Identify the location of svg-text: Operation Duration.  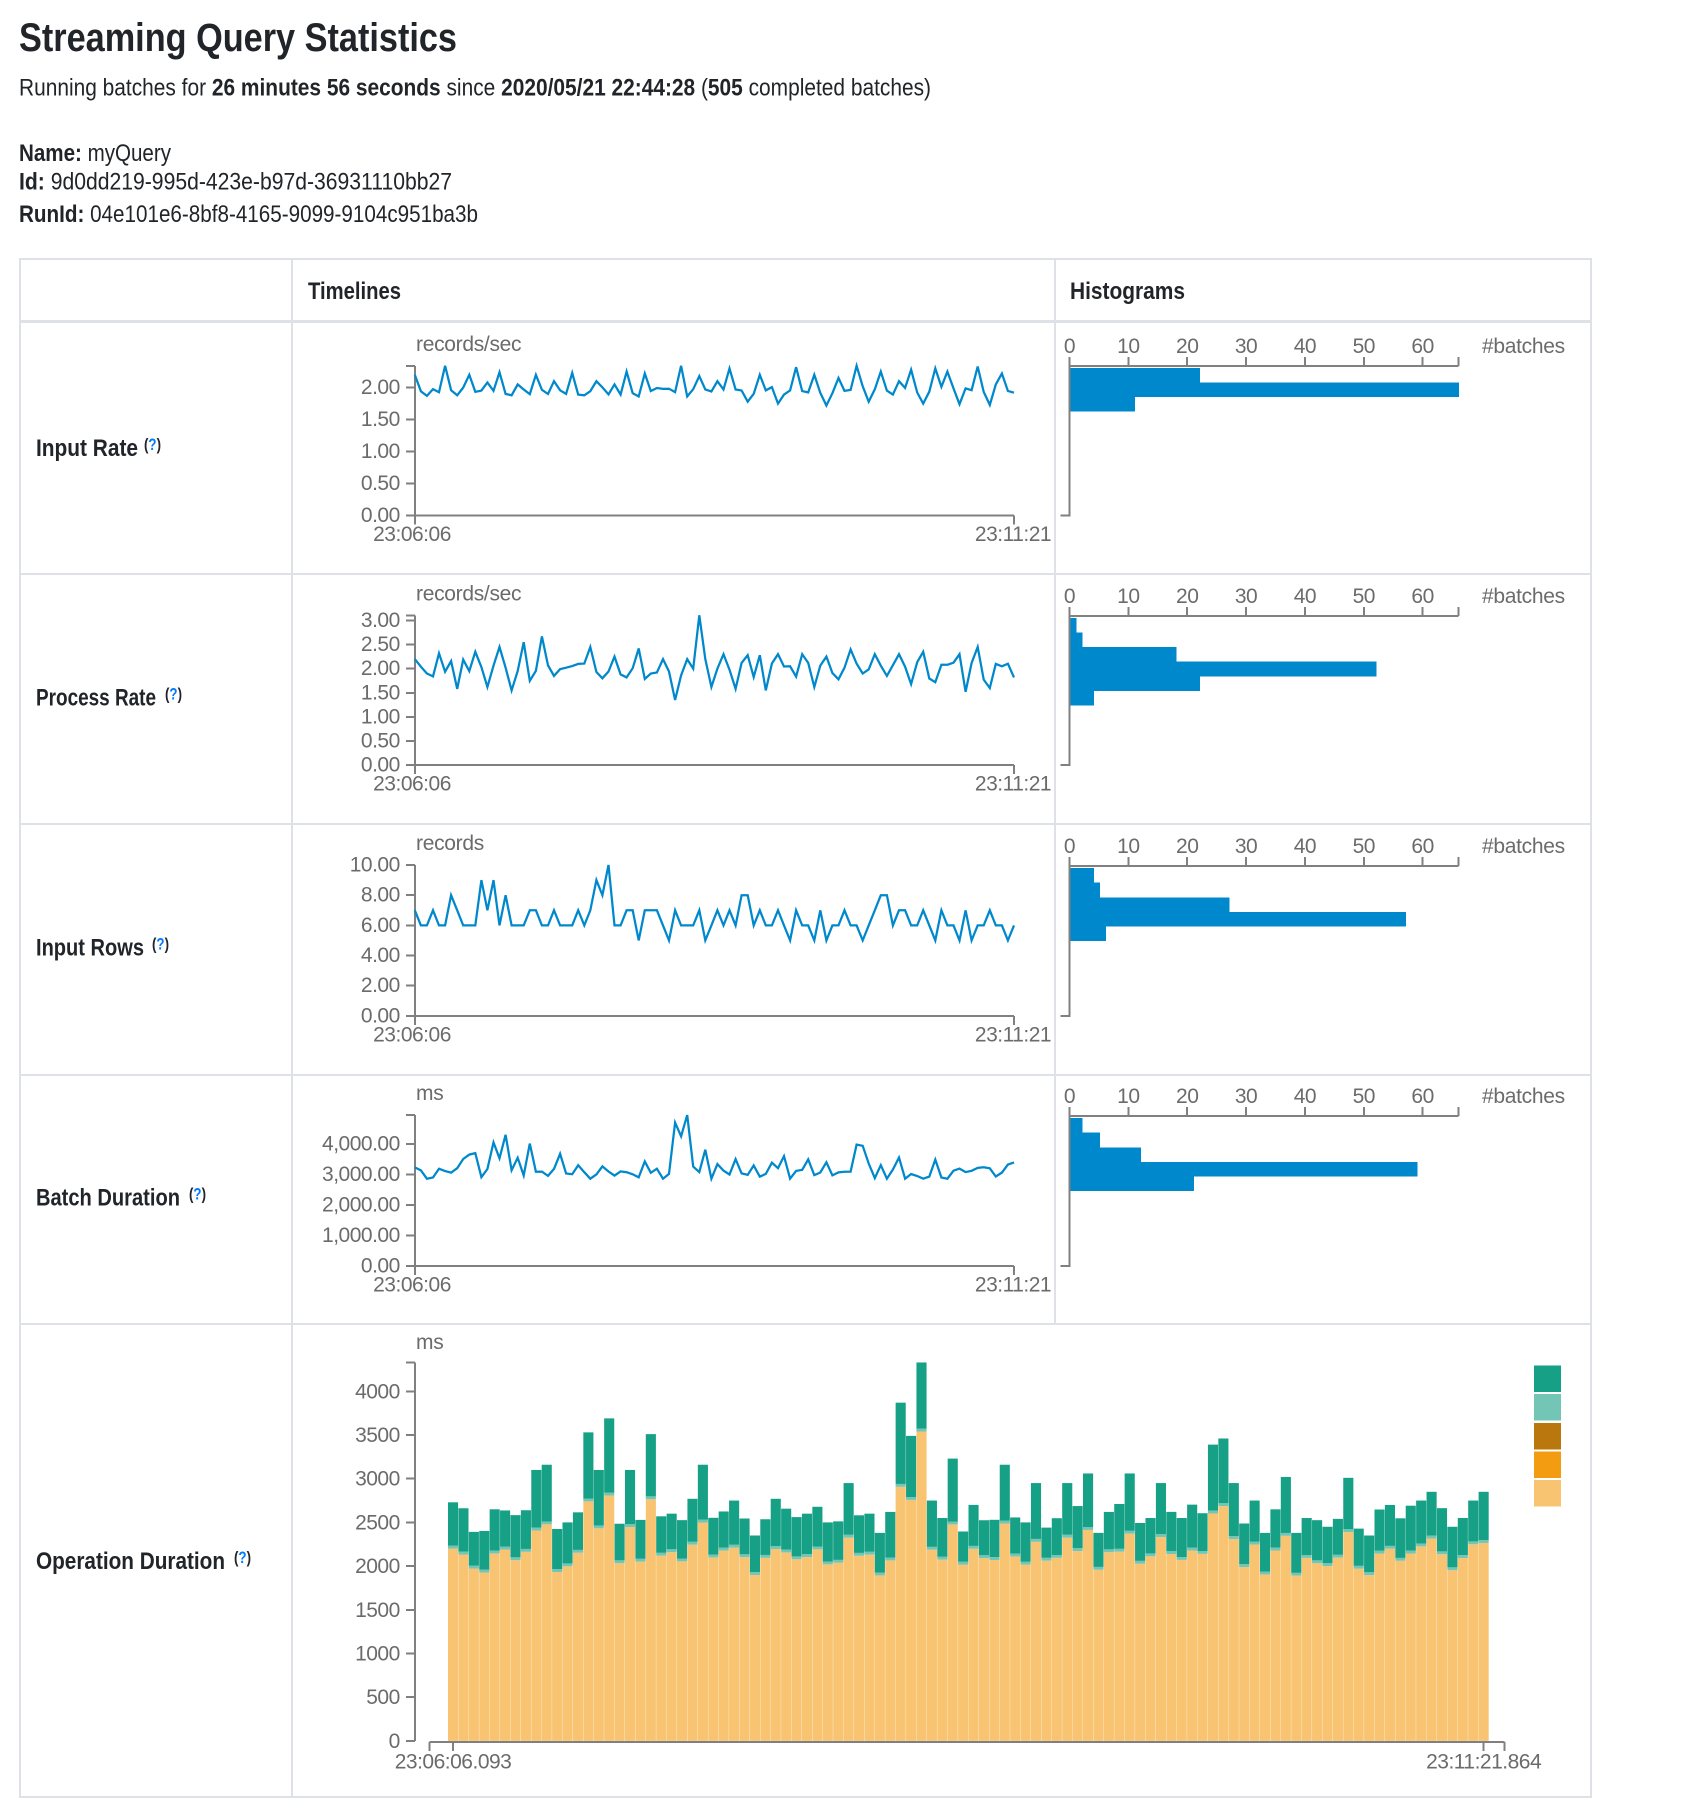
(130, 1561).